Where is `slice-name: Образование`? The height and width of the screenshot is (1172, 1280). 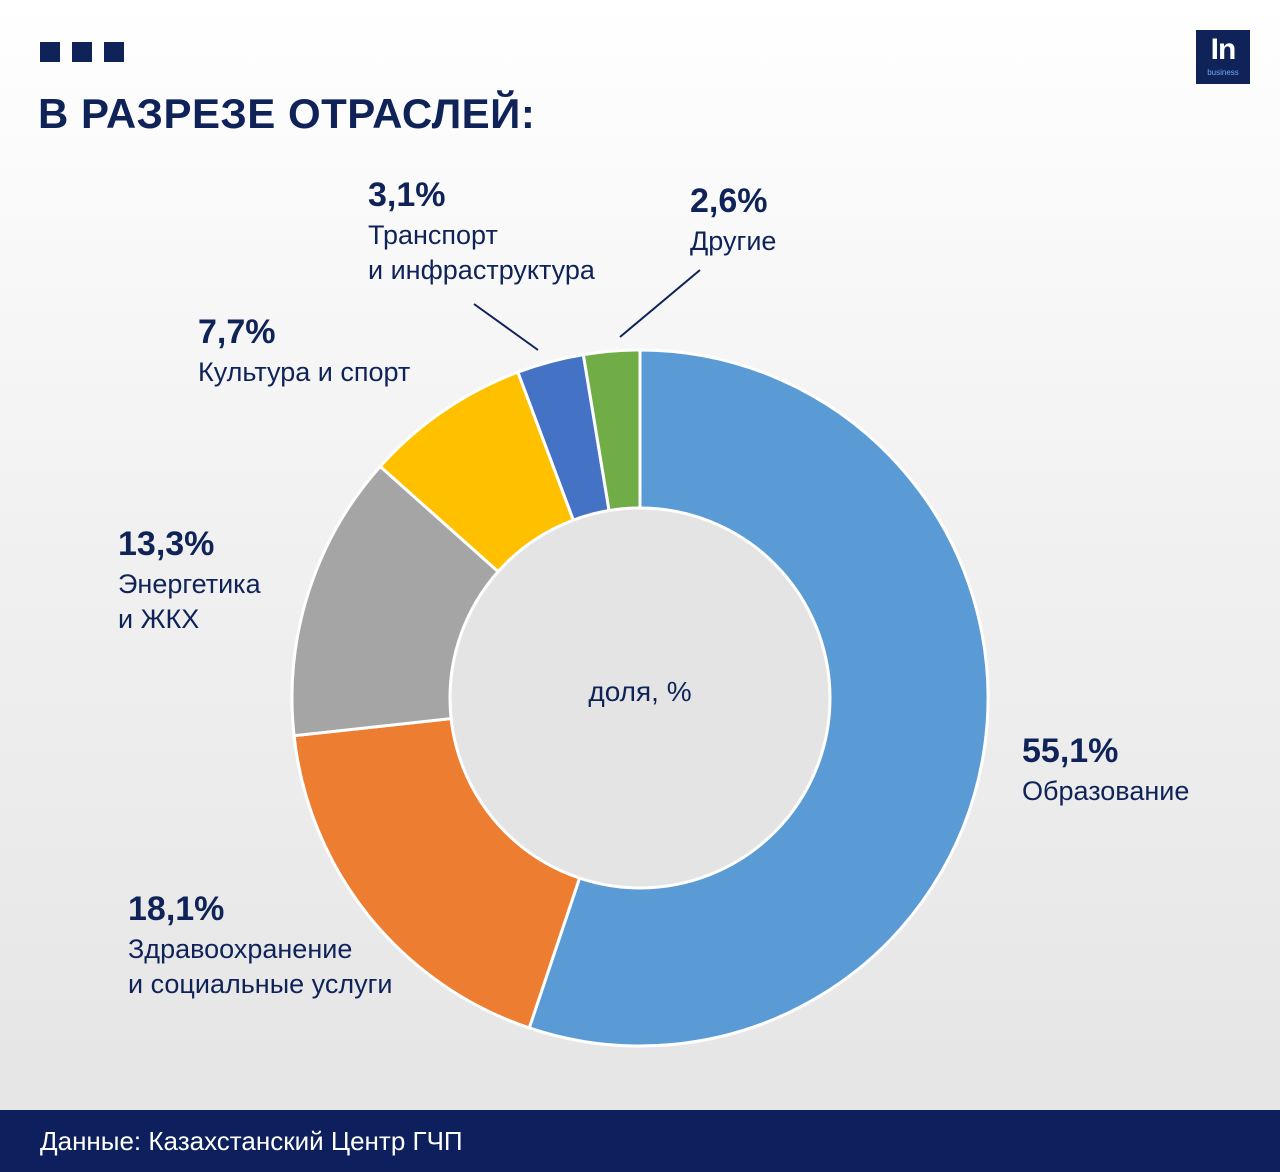 slice-name: Образование is located at coordinates (1106, 791).